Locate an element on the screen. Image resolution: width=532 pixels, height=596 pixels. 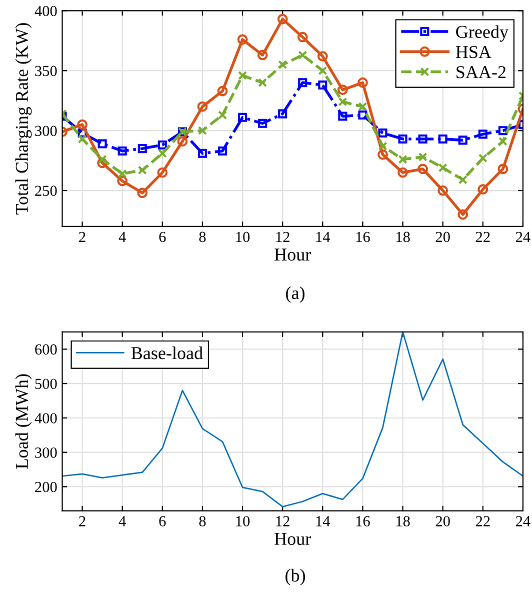
y-axis-title: Load (MWh) is located at coordinates (23, 421).